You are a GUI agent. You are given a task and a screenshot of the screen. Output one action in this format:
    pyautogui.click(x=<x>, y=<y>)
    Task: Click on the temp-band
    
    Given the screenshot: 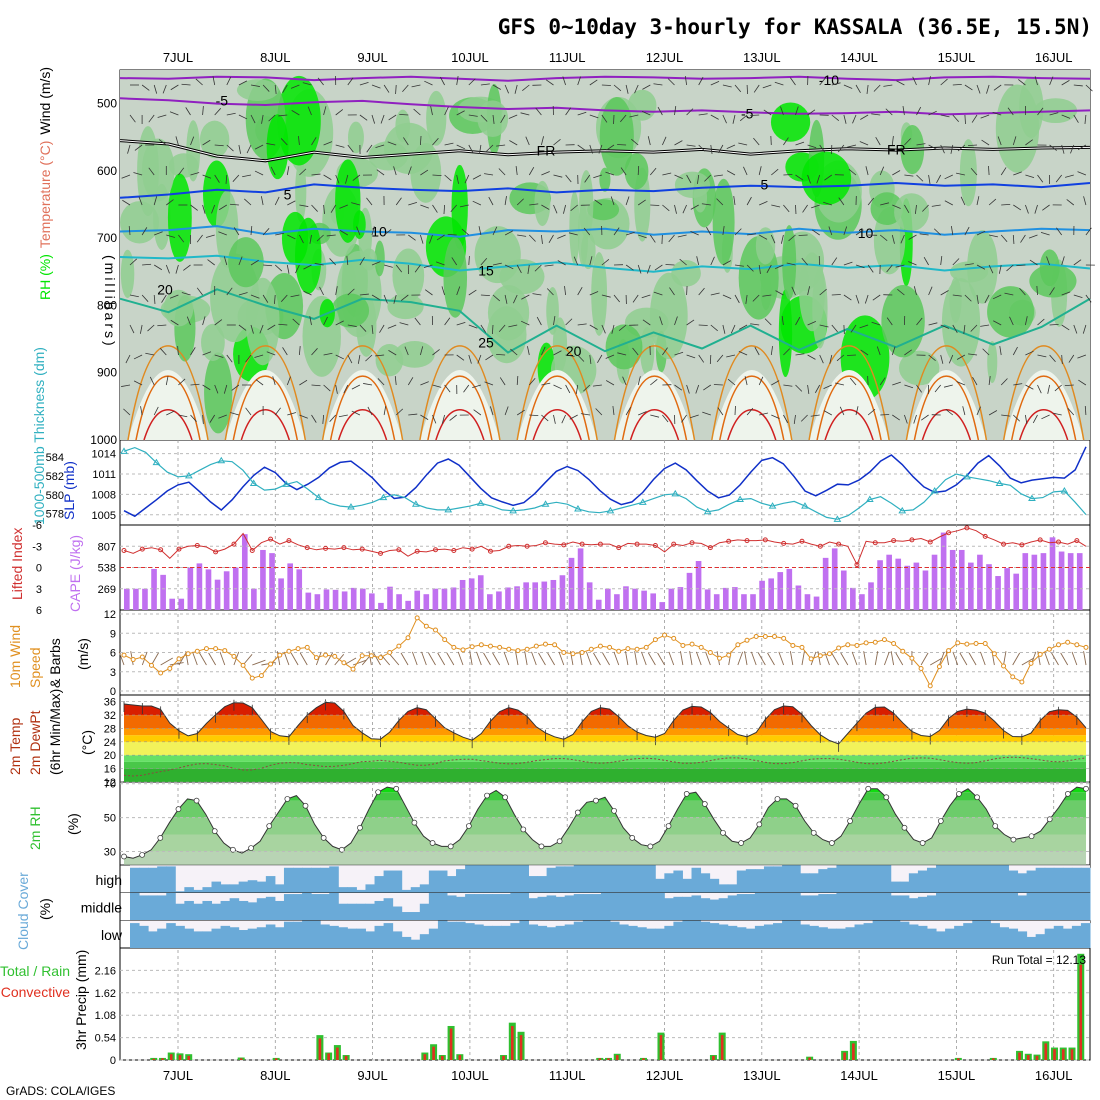 What is the action you would take?
    pyautogui.click(x=605, y=748)
    